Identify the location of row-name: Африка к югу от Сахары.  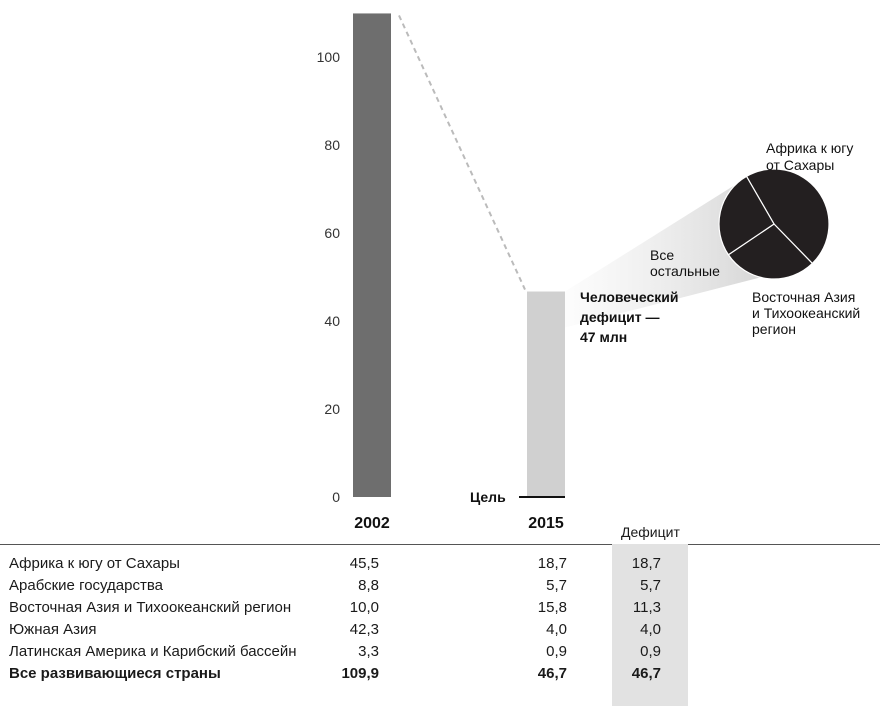
(94, 563).